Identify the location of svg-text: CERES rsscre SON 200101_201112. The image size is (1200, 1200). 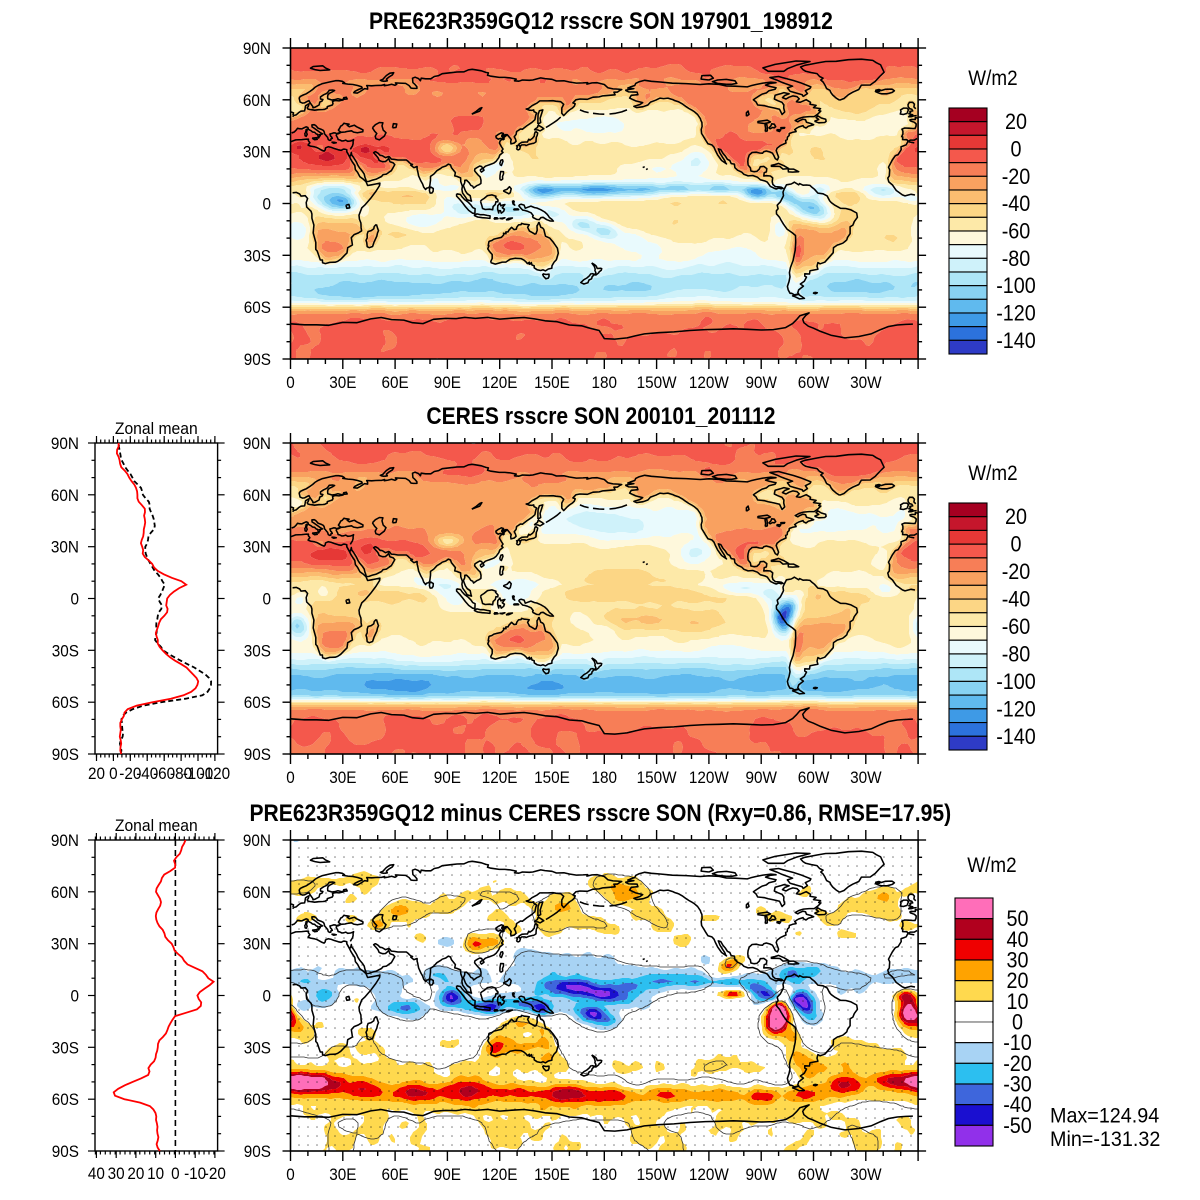
(600, 416).